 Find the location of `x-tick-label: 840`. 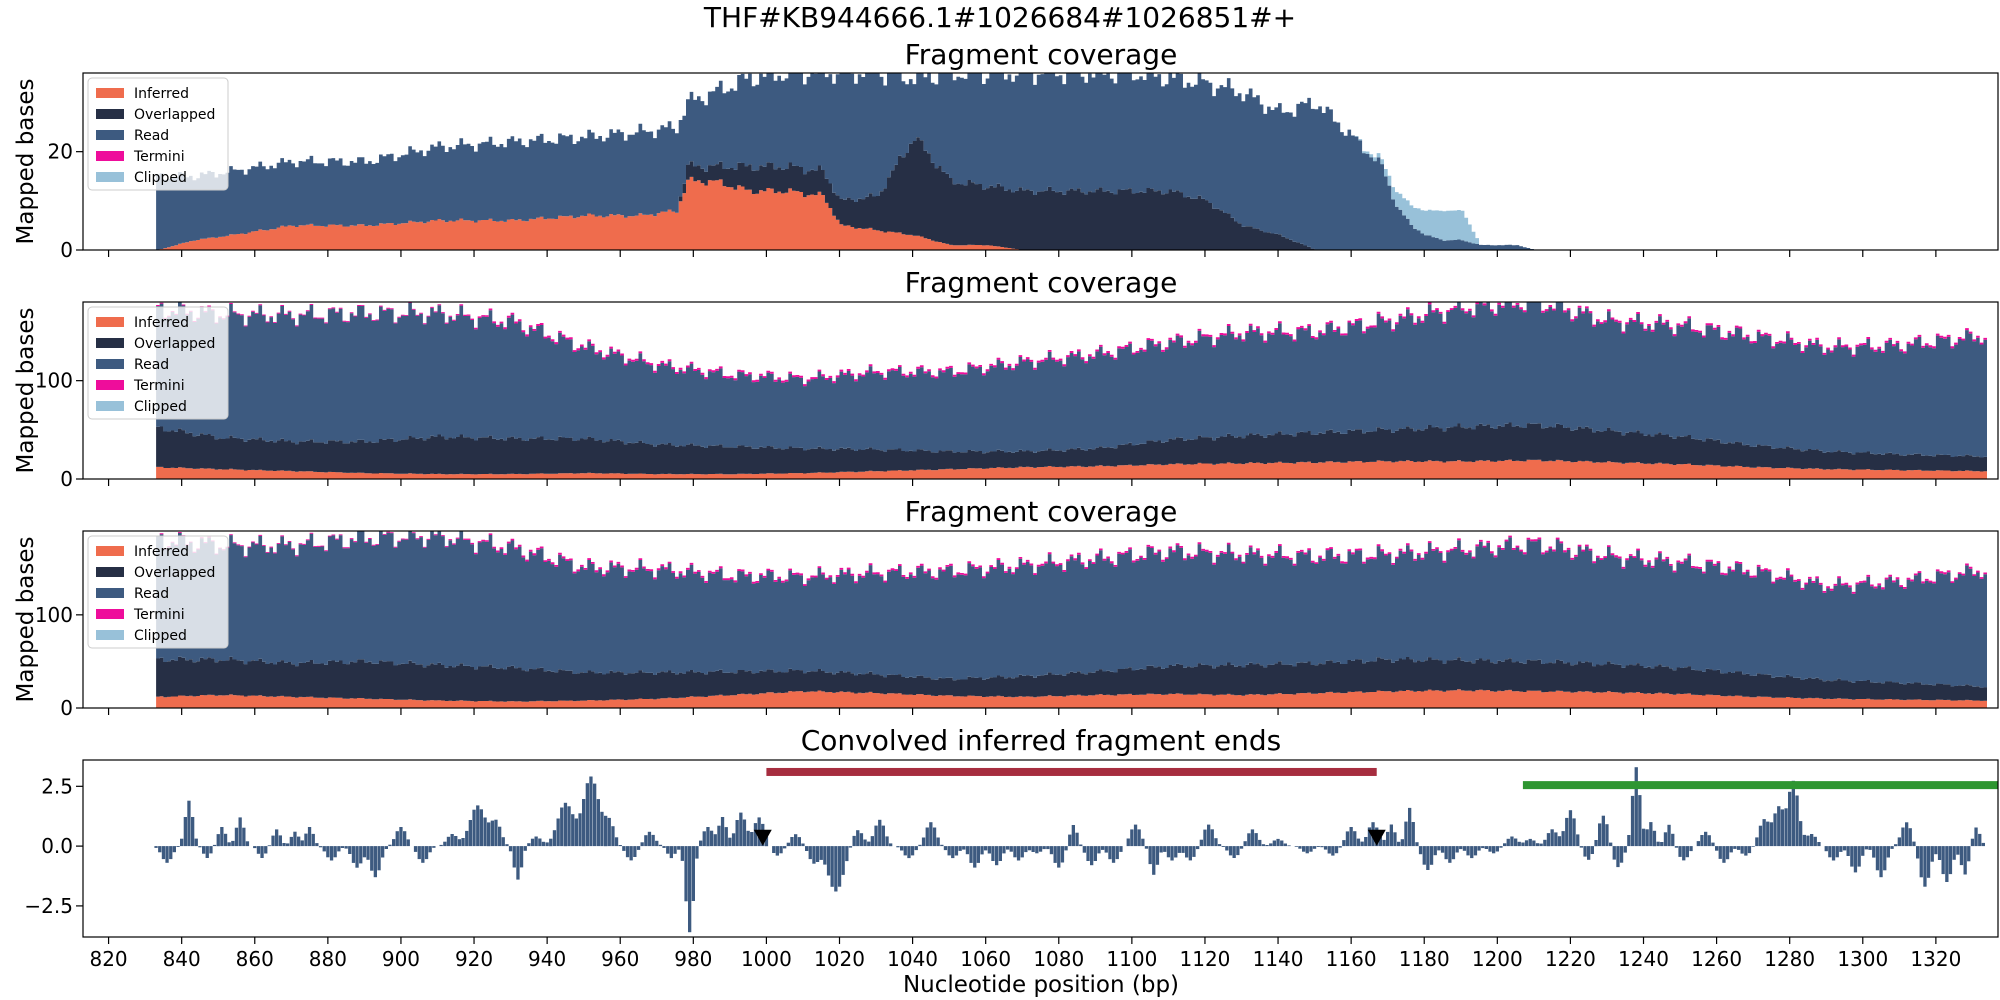

x-tick-label: 840 is located at coordinates (182, 959).